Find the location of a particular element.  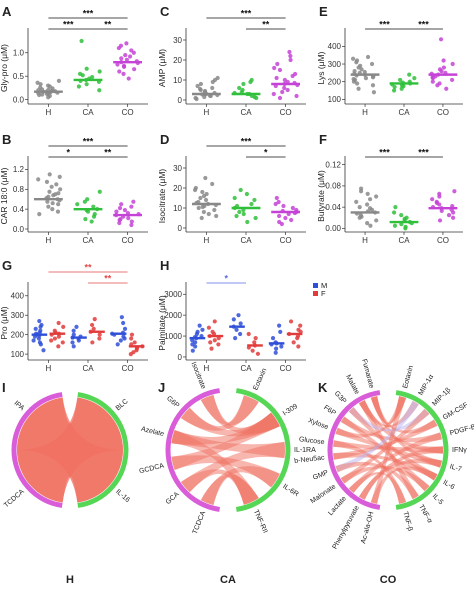

panel-e: E 100 200 300 400 H CA CO Lys (μM) *** *** is located at coordinates (389, 60).